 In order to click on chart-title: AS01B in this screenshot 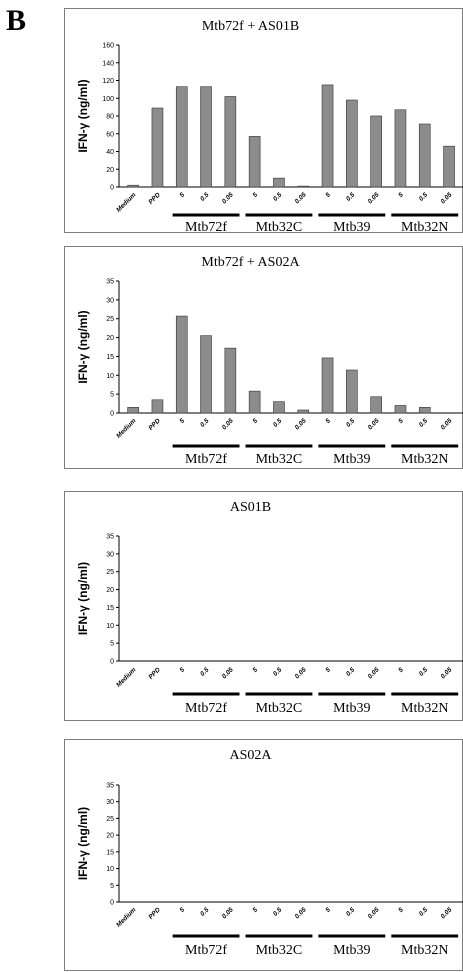, I will do `click(250, 507)`.